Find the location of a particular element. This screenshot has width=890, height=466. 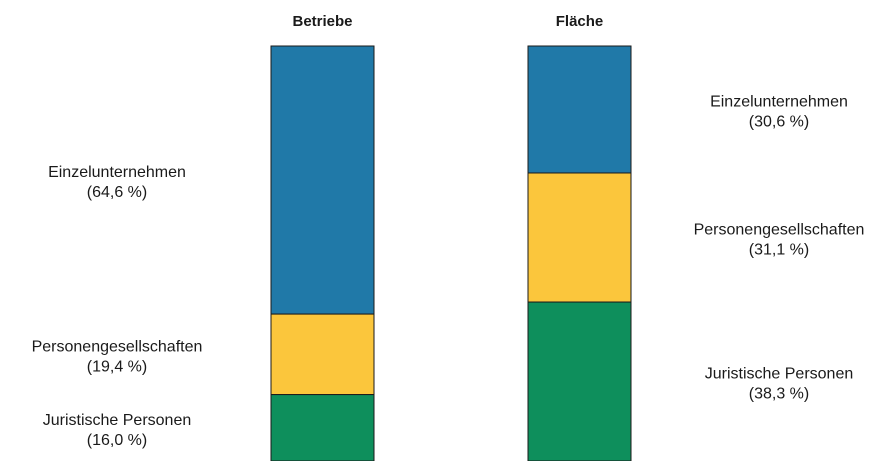

segment-label-flaeche-personengesellschaften-value: (31,1 %) is located at coordinates (779, 250).